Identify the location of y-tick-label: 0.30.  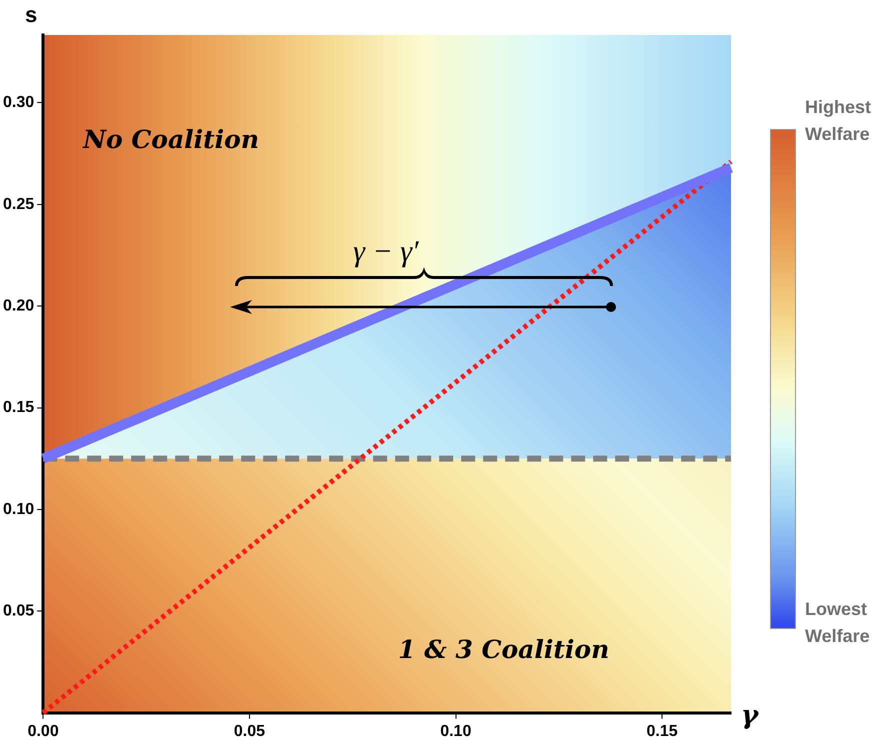
(18, 103).